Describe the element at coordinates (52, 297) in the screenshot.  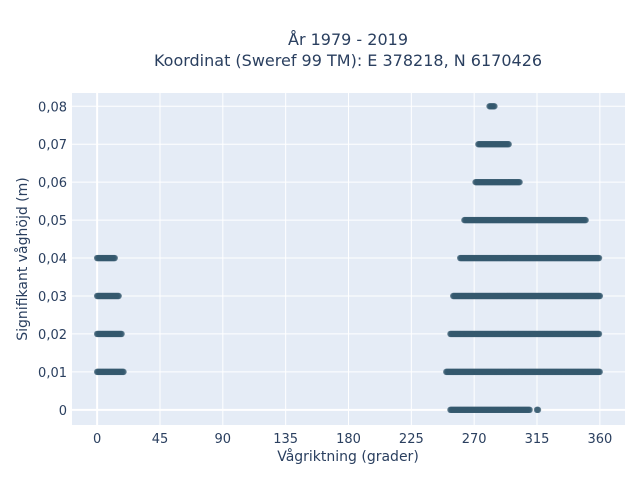
I see `y-tick-label: 0,03` at that location.